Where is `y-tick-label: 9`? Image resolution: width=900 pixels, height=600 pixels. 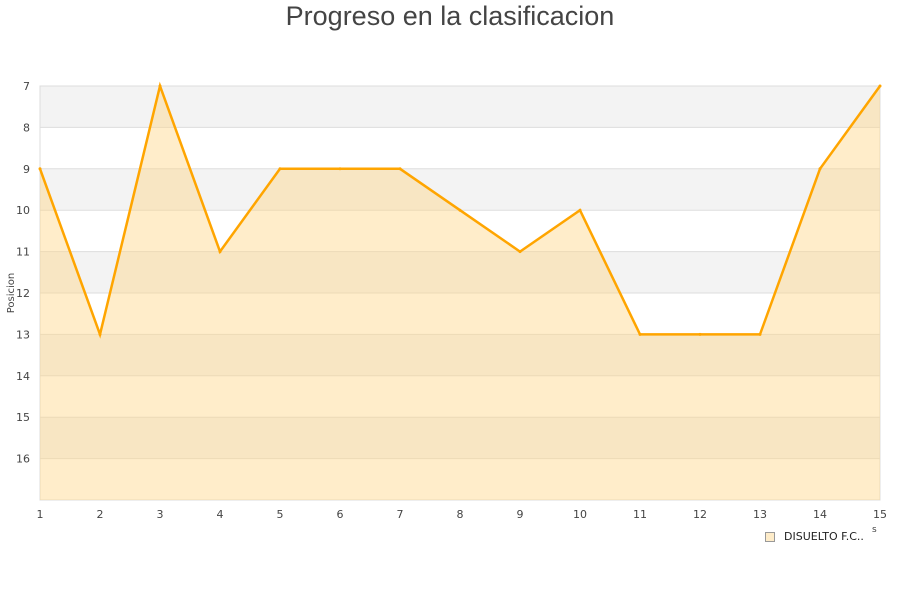 y-tick-label: 9 is located at coordinates (26, 169).